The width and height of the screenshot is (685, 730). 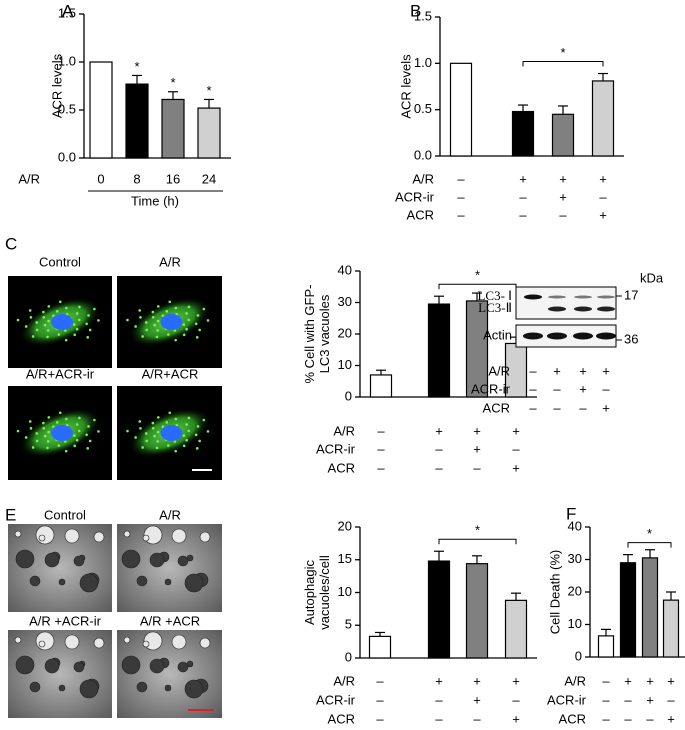 What do you see at coordinates (566, 303) in the screenshot?
I see `blot-lc3` at bounding box center [566, 303].